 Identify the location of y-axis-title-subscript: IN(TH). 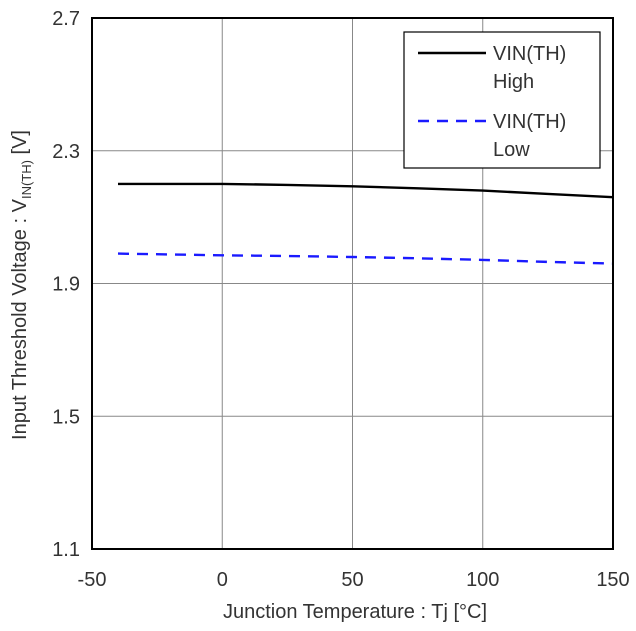
(26, 179).